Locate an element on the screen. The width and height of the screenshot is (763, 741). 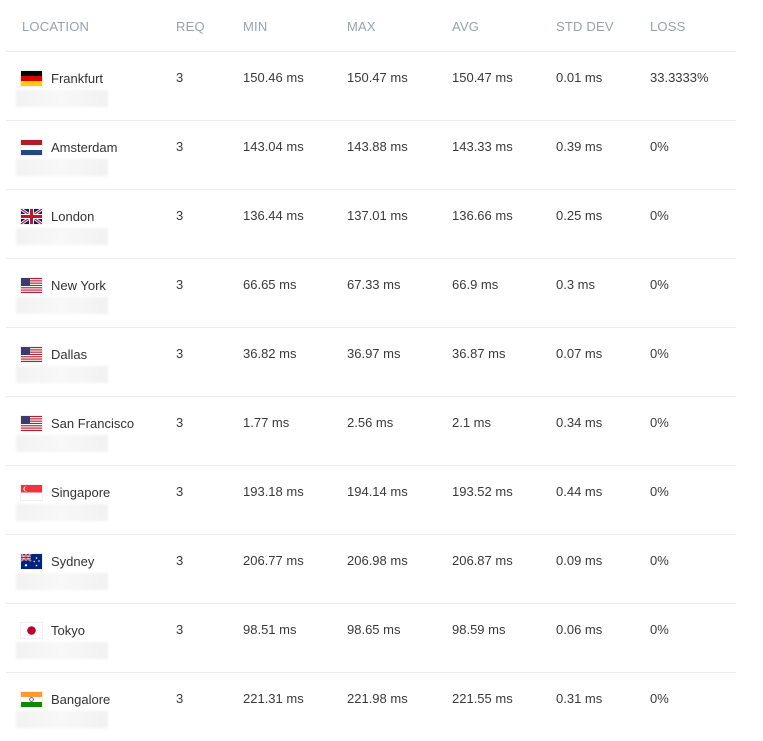
location-cell: Amsterdam is located at coordinates (69, 147).